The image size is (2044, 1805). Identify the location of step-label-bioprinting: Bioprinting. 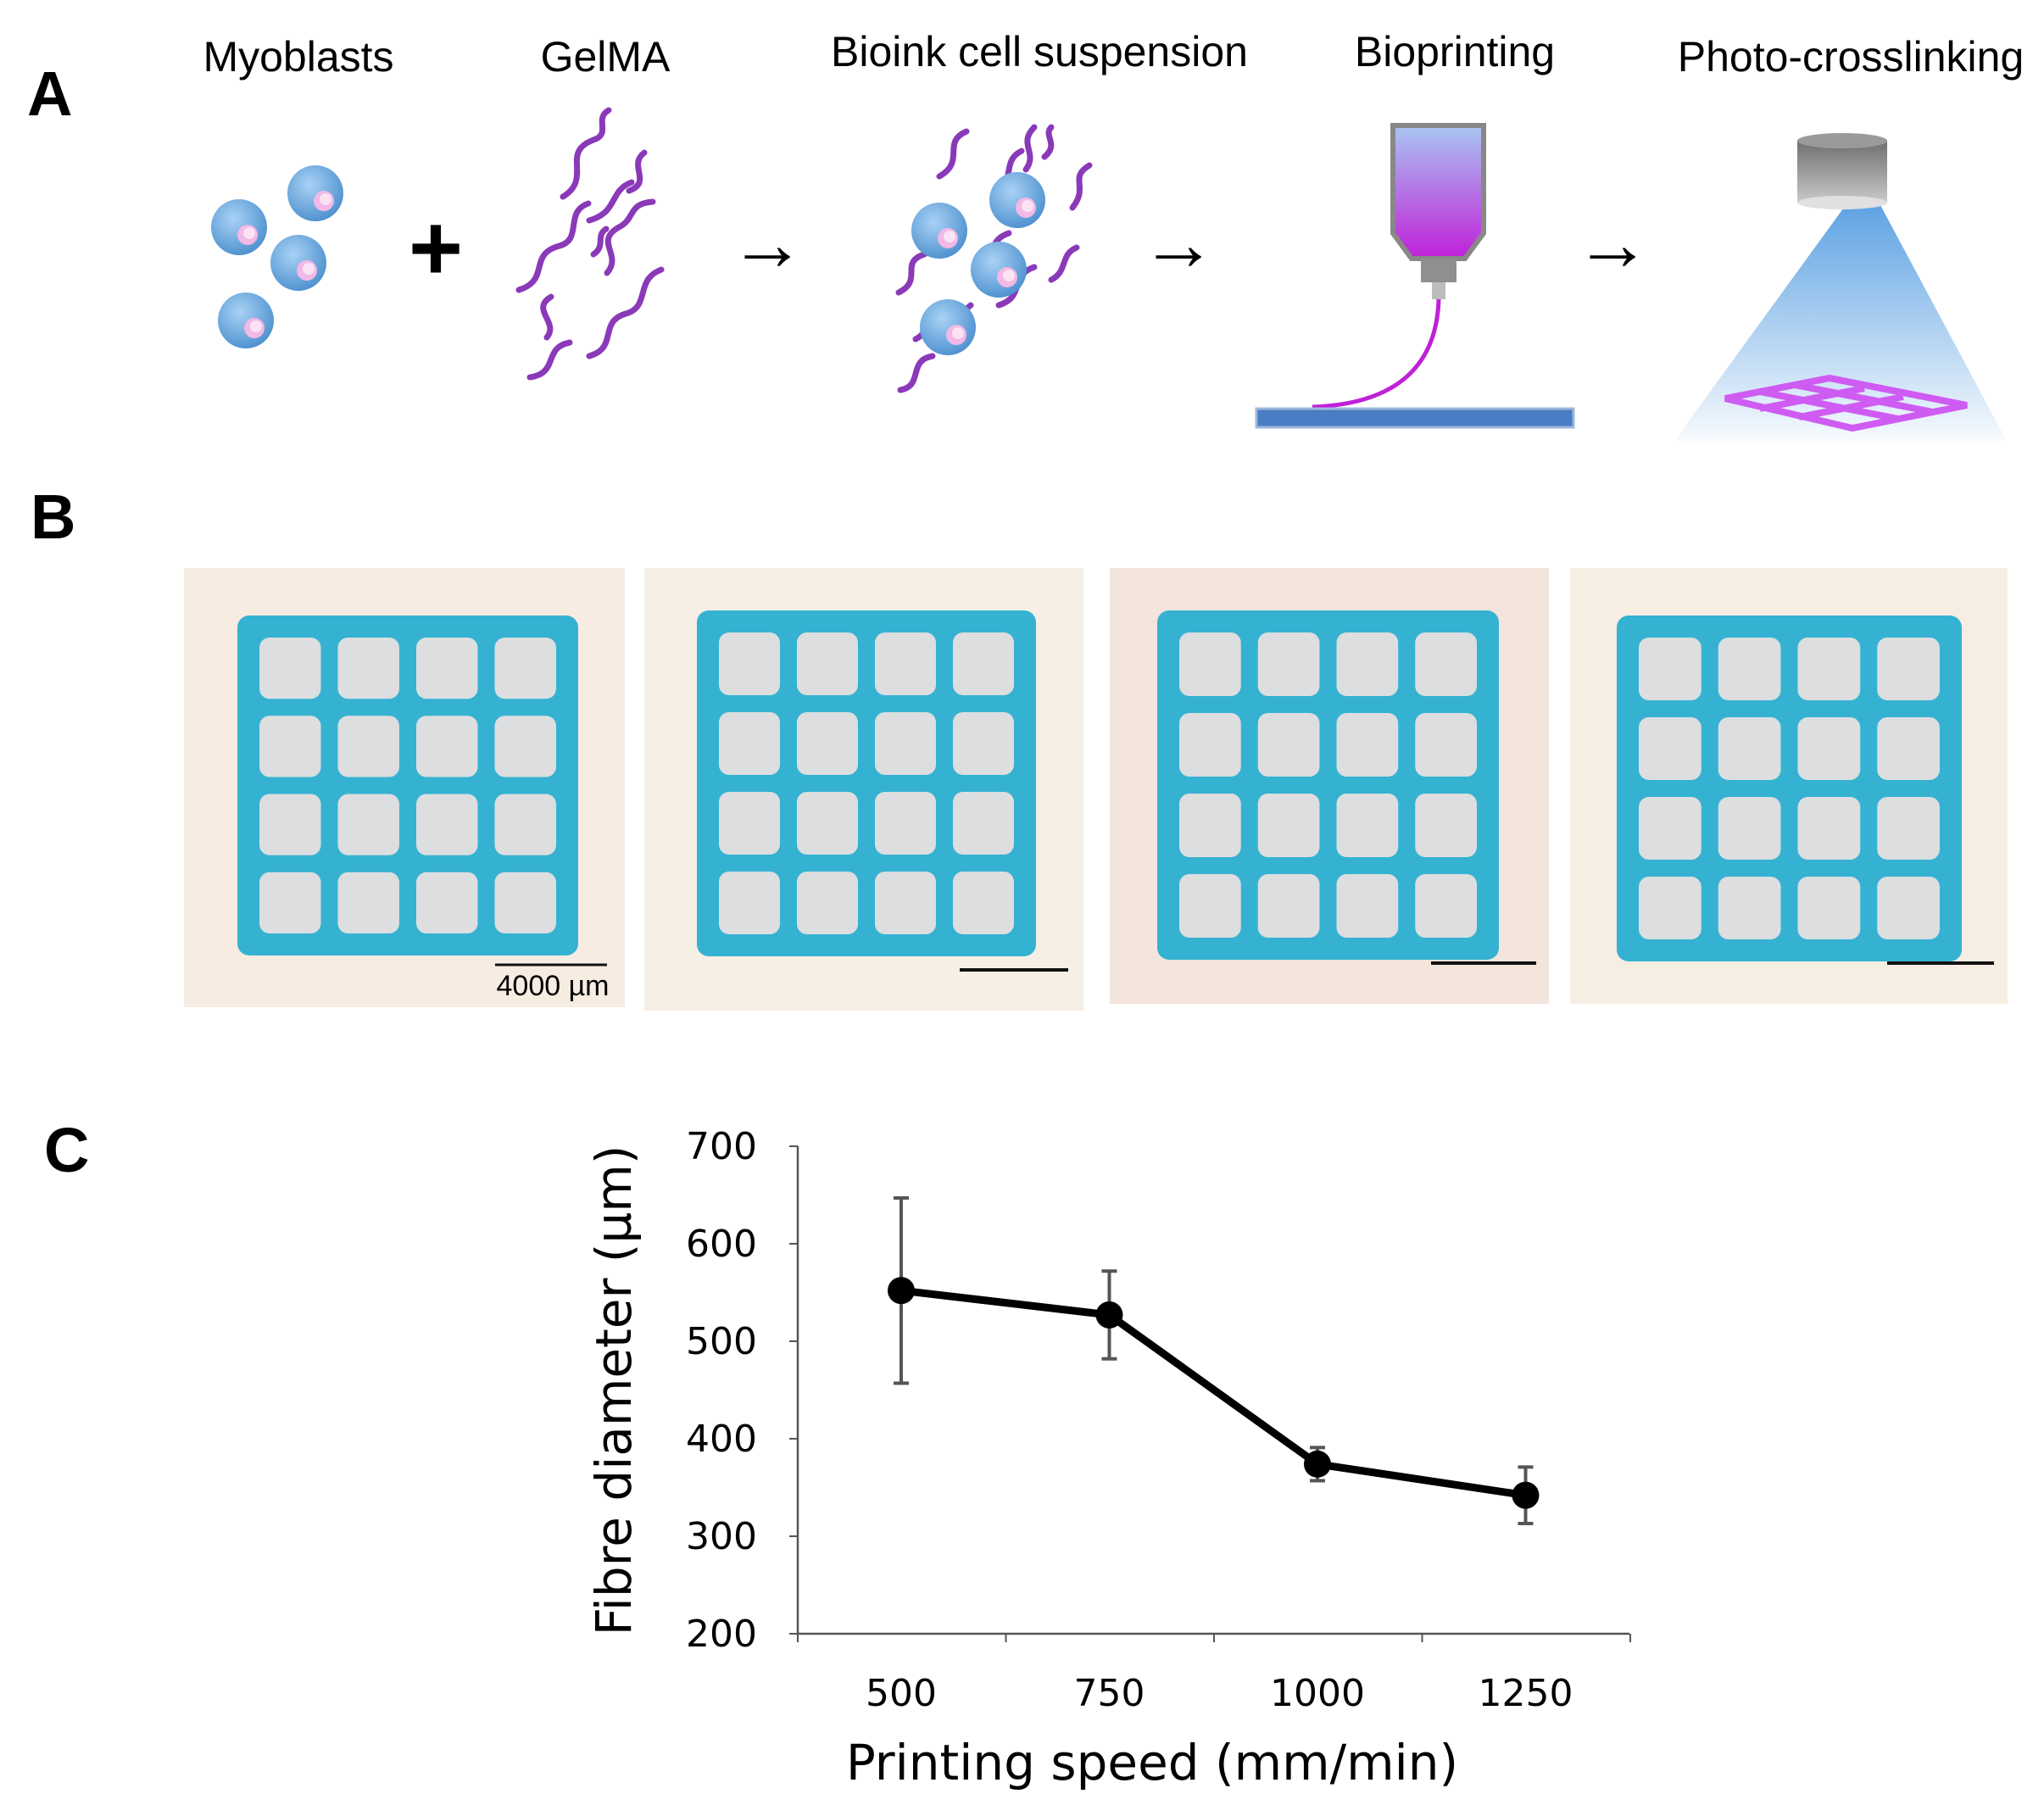
(1455, 51).